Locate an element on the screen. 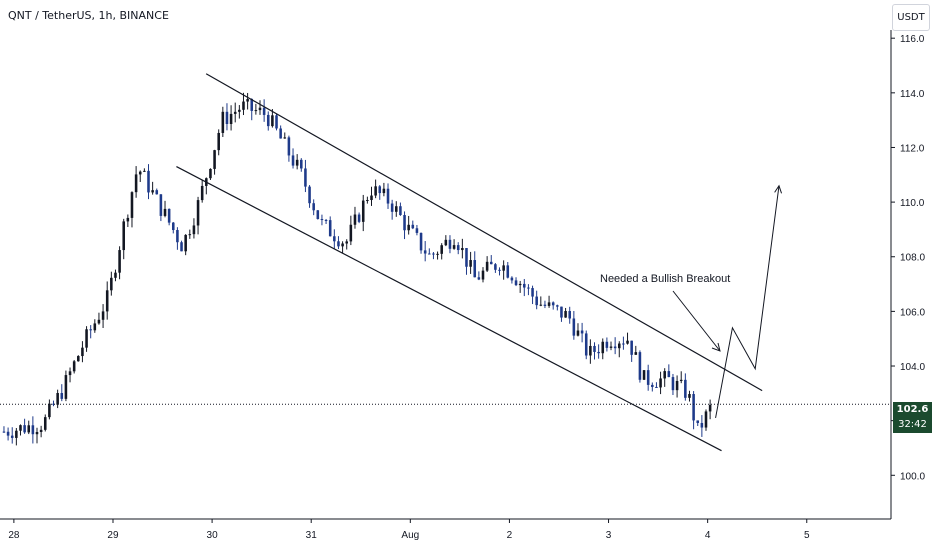  projection-path is located at coordinates (749, 301).